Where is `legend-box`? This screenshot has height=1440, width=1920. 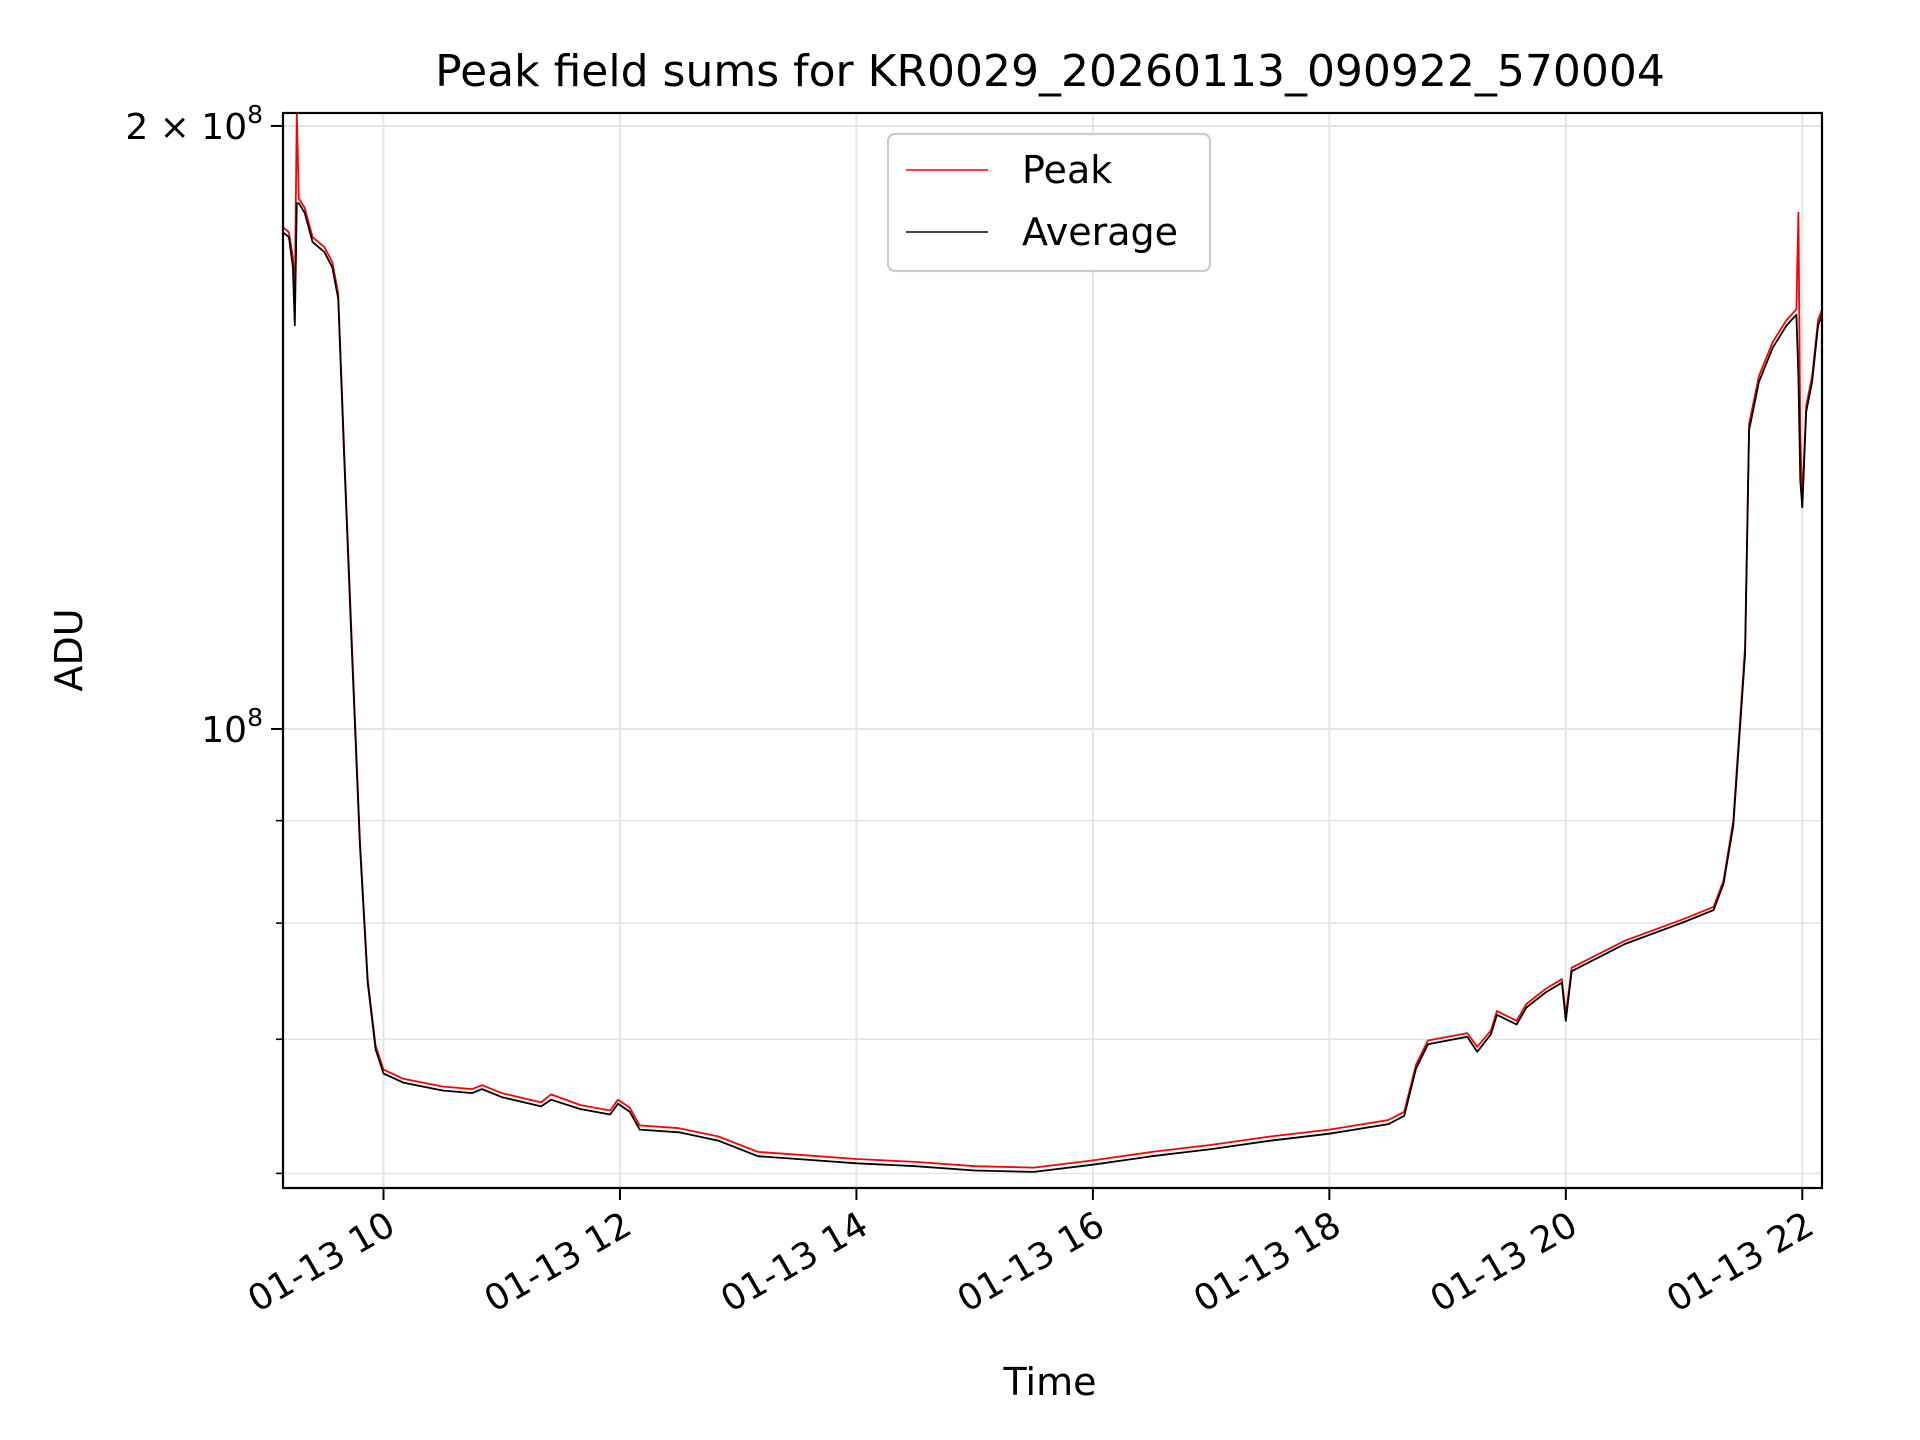
legend-box is located at coordinates (1049, 202).